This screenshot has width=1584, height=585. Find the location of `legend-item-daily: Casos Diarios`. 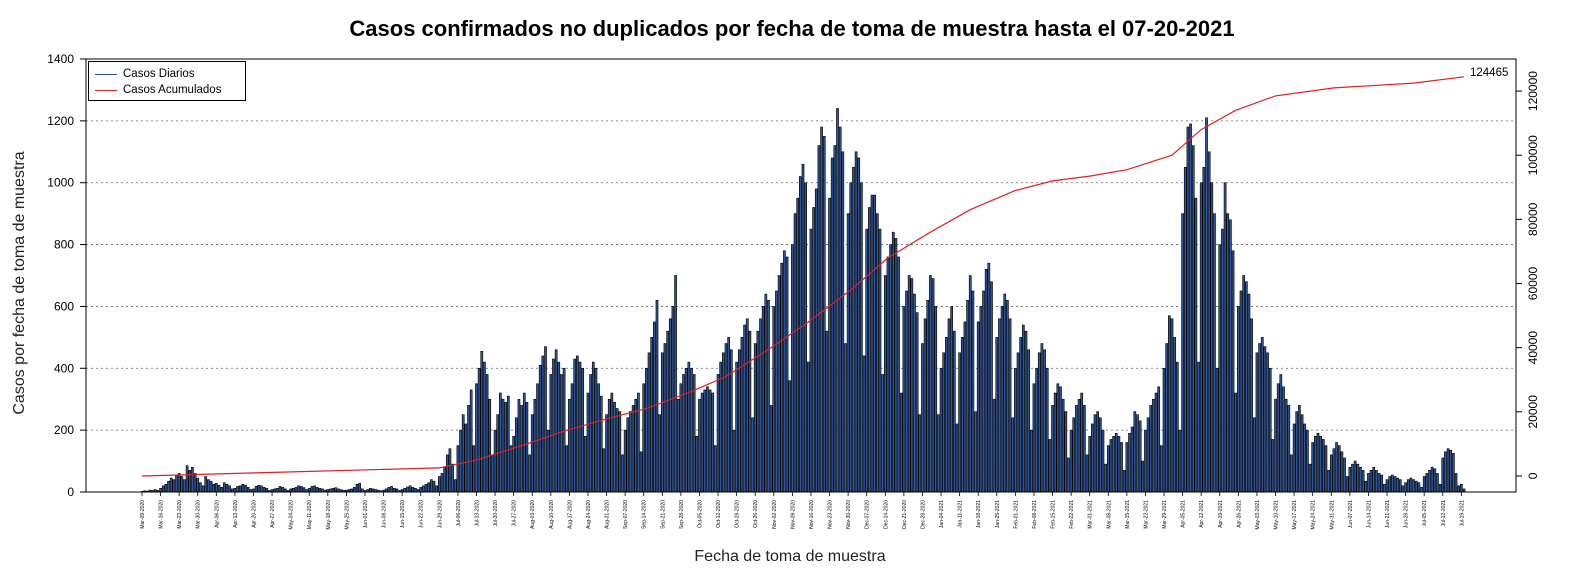

legend-item-daily: Casos Diarios is located at coordinates (145, 74).